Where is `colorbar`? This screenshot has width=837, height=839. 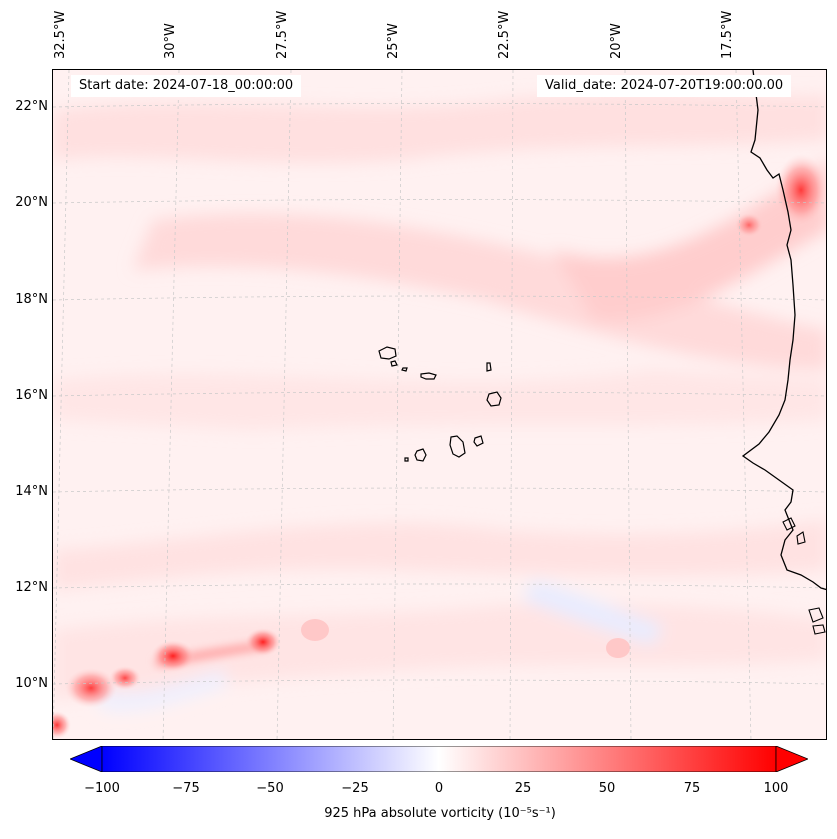 colorbar is located at coordinates (439, 759).